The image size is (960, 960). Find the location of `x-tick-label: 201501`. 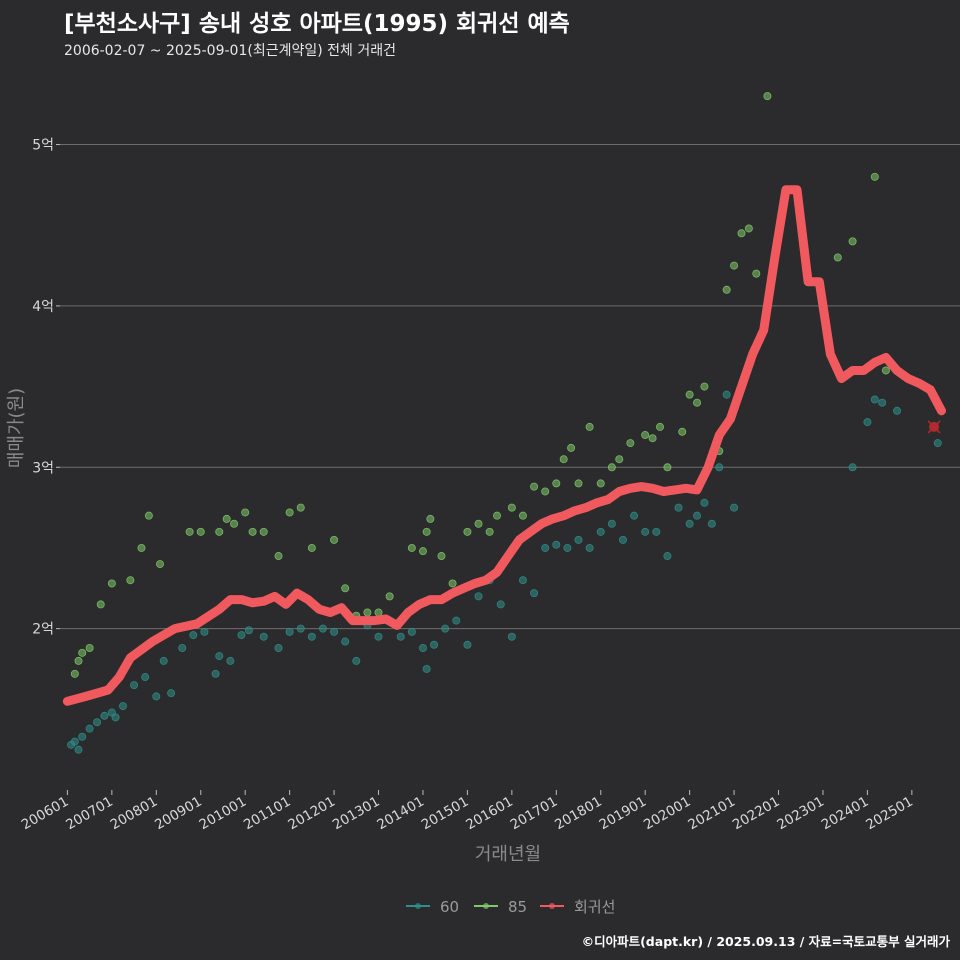

x-tick-label: 201501 is located at coordinates (445, 814).